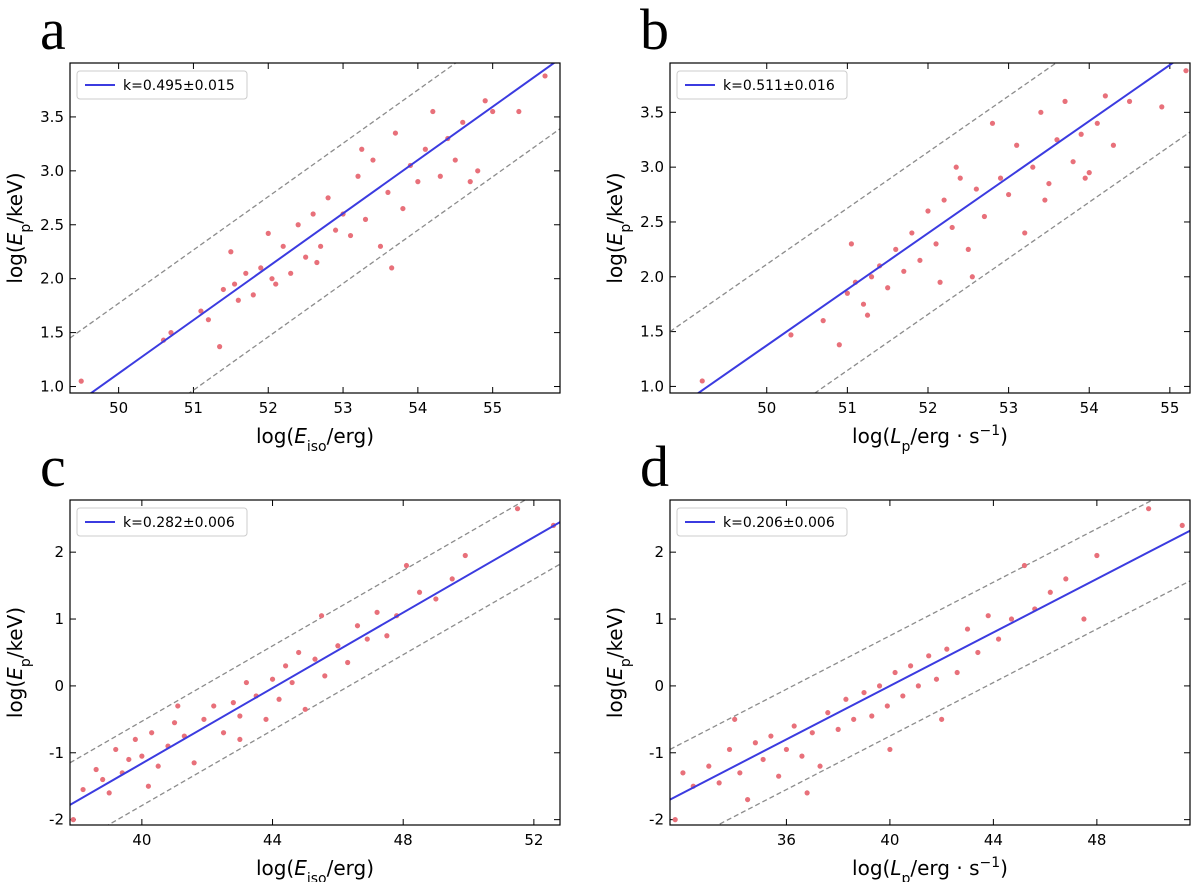  I want to click on y-axis-label: log(Ep/keV), so click(18, 662).